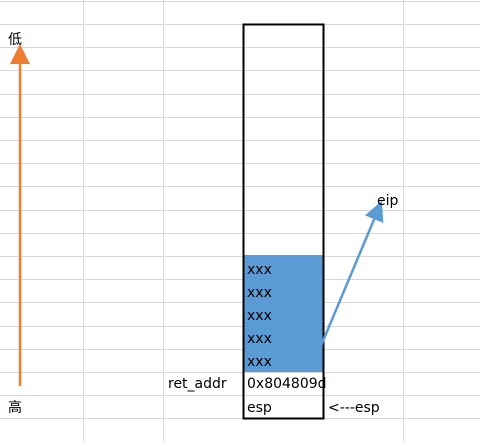 This screenshot has height=446, width=480. I want to click on ret-addr-label: ret_addr, so click(197, 384).